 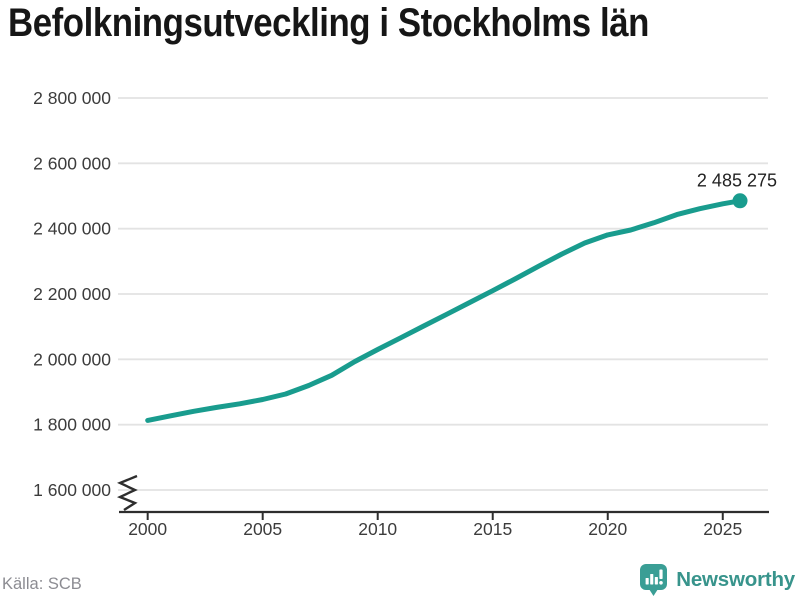 I want to click on x-tick-label: 2000, so click(x=147, y=529).